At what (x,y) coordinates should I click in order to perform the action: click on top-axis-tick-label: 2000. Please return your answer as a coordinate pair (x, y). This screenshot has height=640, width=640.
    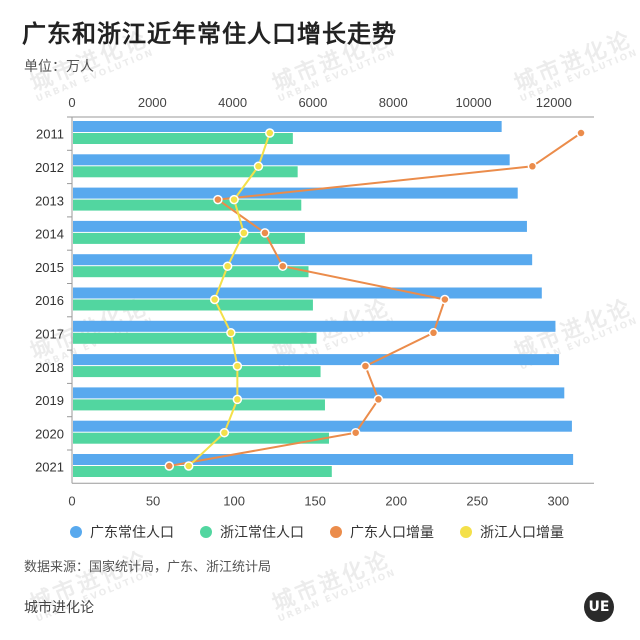
    Looking at the image, I should click on (152, 102).